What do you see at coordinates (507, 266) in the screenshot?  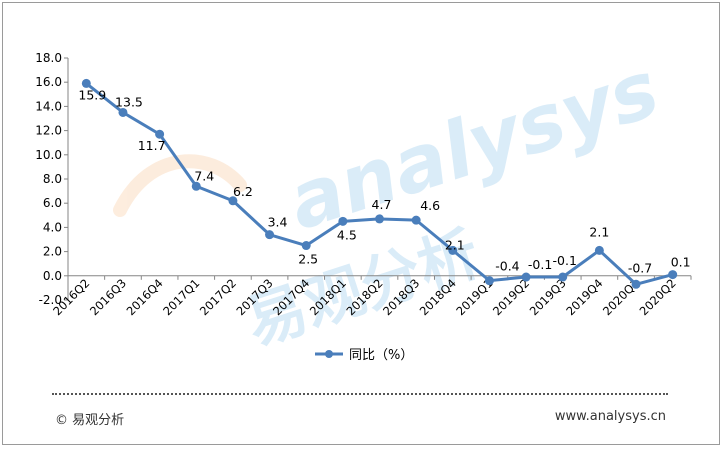 I see `data-label: -0.4` at bounding box center [507, 266].